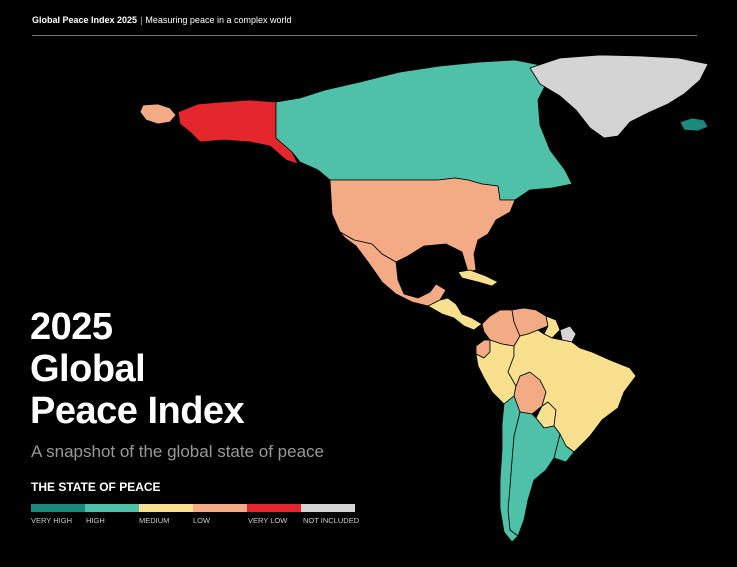  What do you see at coordinates (568, 334) in the screenshot?
I see `map-region-french-guiana` at bounding box center [568, 334].